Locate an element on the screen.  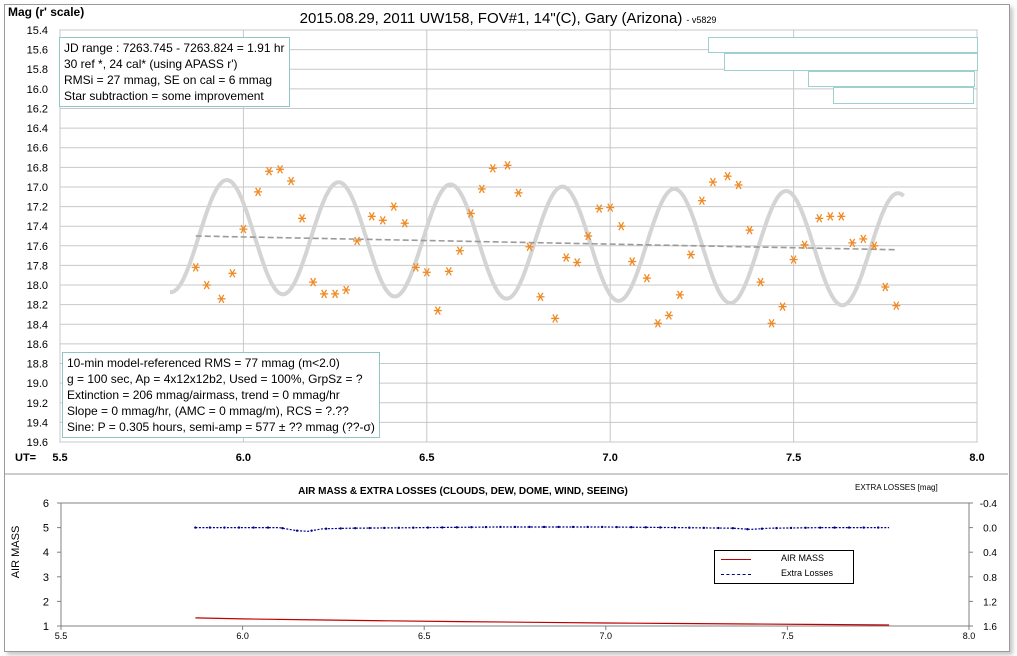
y-tick-label: 18.8 is located at coordinates (37, 365).